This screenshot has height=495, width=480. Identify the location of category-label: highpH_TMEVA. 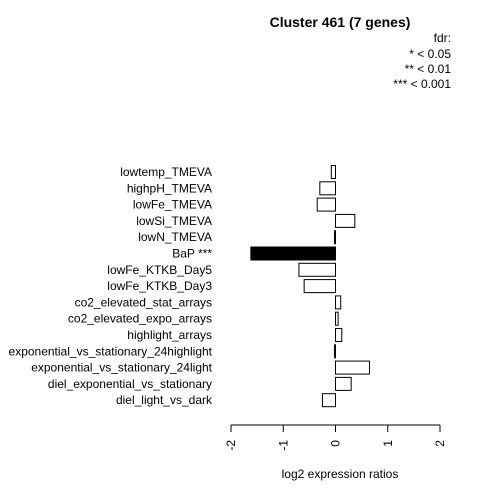
(169, 188).